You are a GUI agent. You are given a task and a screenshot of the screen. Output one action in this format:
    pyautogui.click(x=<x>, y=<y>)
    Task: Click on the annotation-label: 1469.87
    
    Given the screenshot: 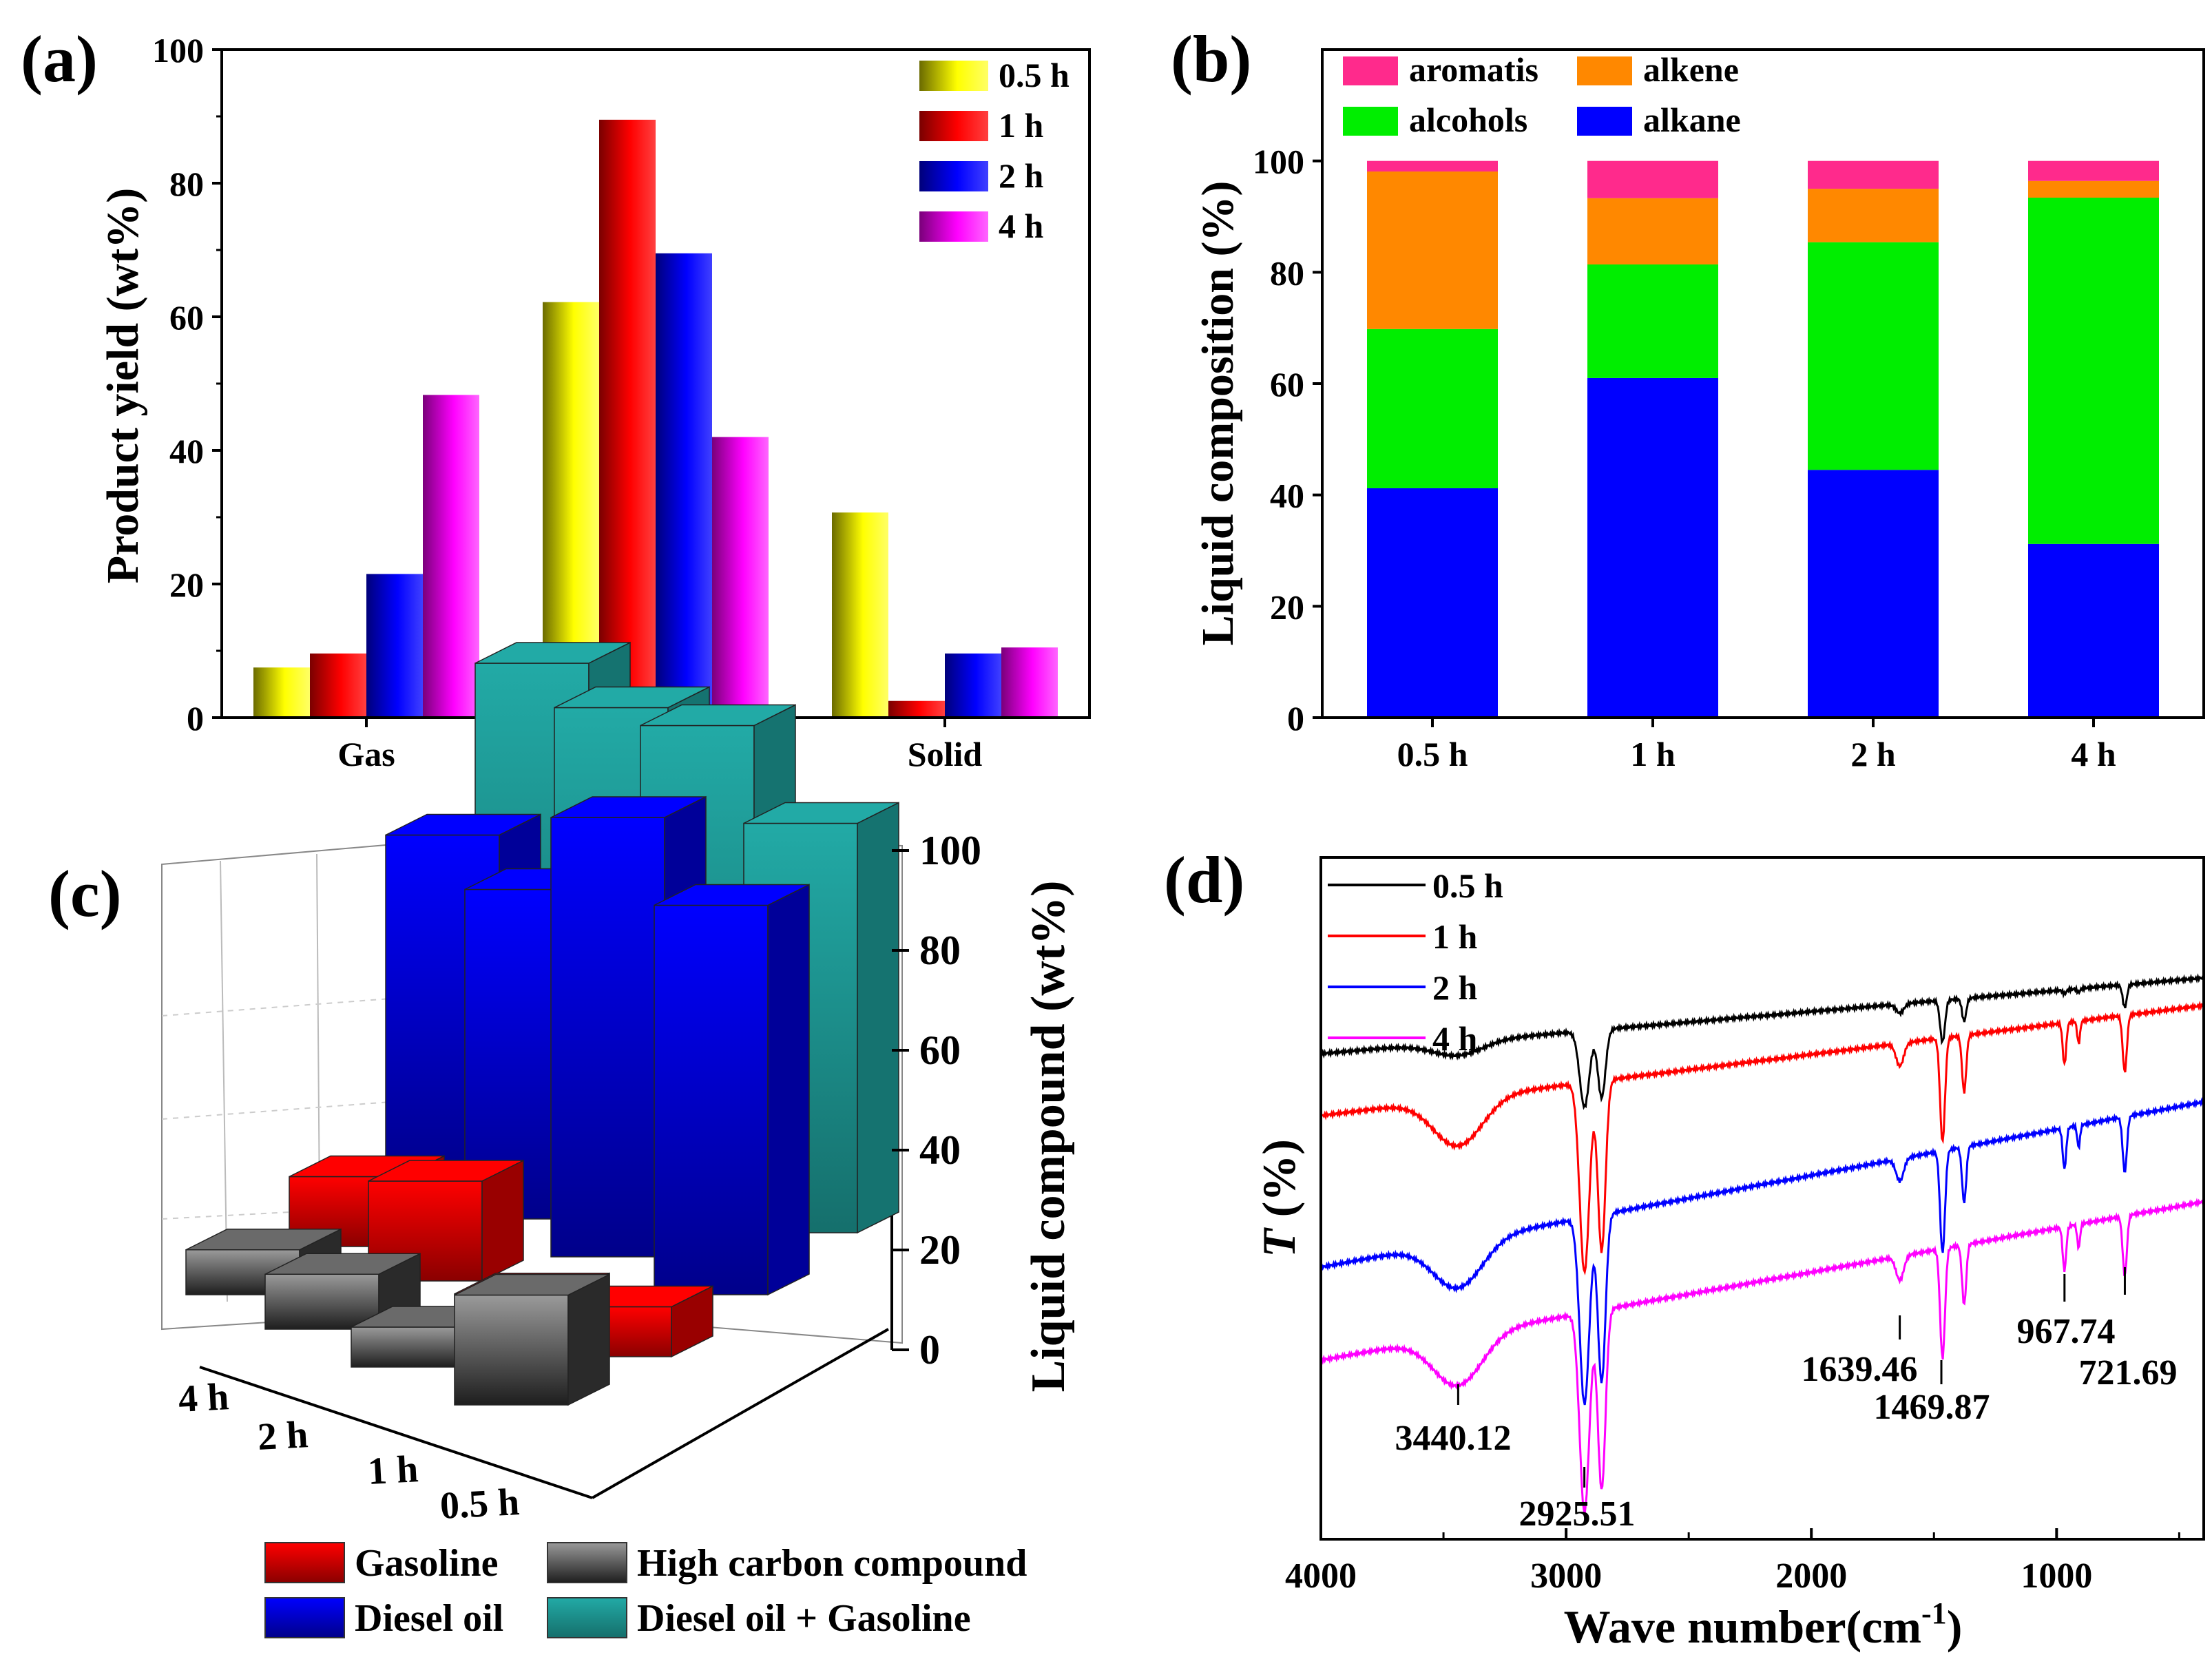 What is the action you would take?
    pyautogui.click(x=1932, y=1407)
    